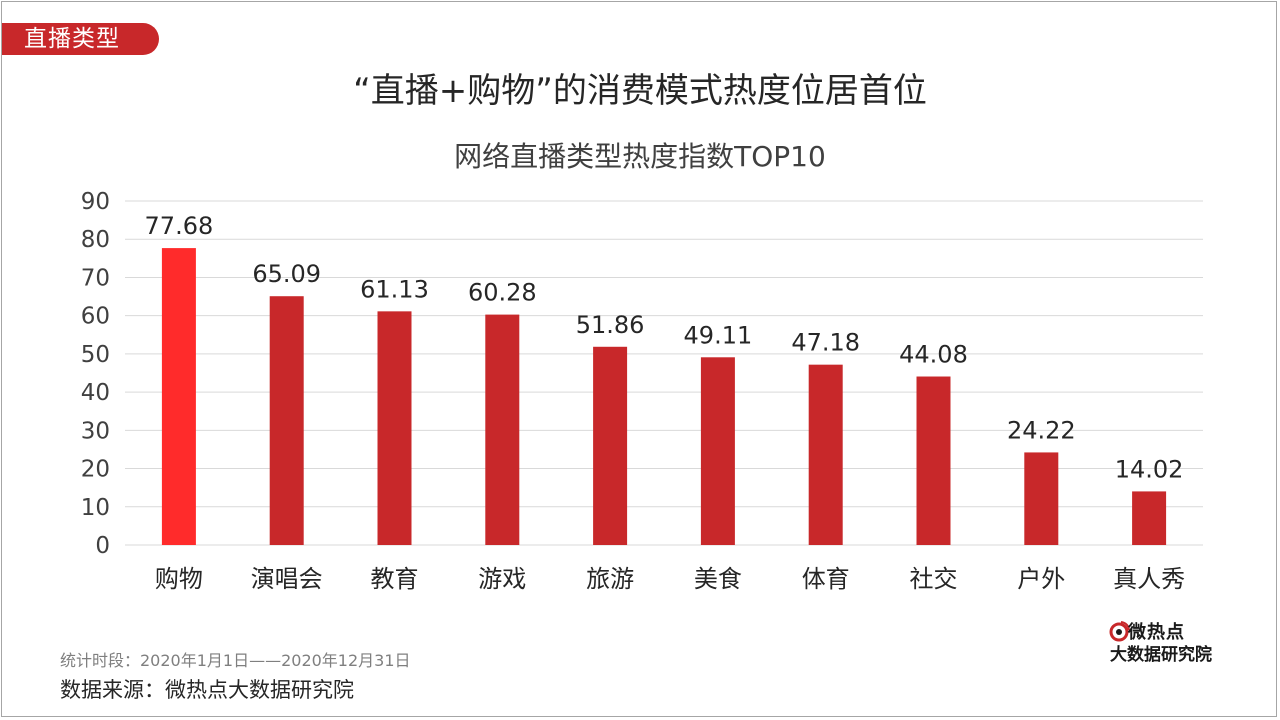  Describe the element at coordinates (95, 374) in the screenshot. I see `y-axis-ticks: 0 10 20 30 40 50 60 70 80 90` at that location.